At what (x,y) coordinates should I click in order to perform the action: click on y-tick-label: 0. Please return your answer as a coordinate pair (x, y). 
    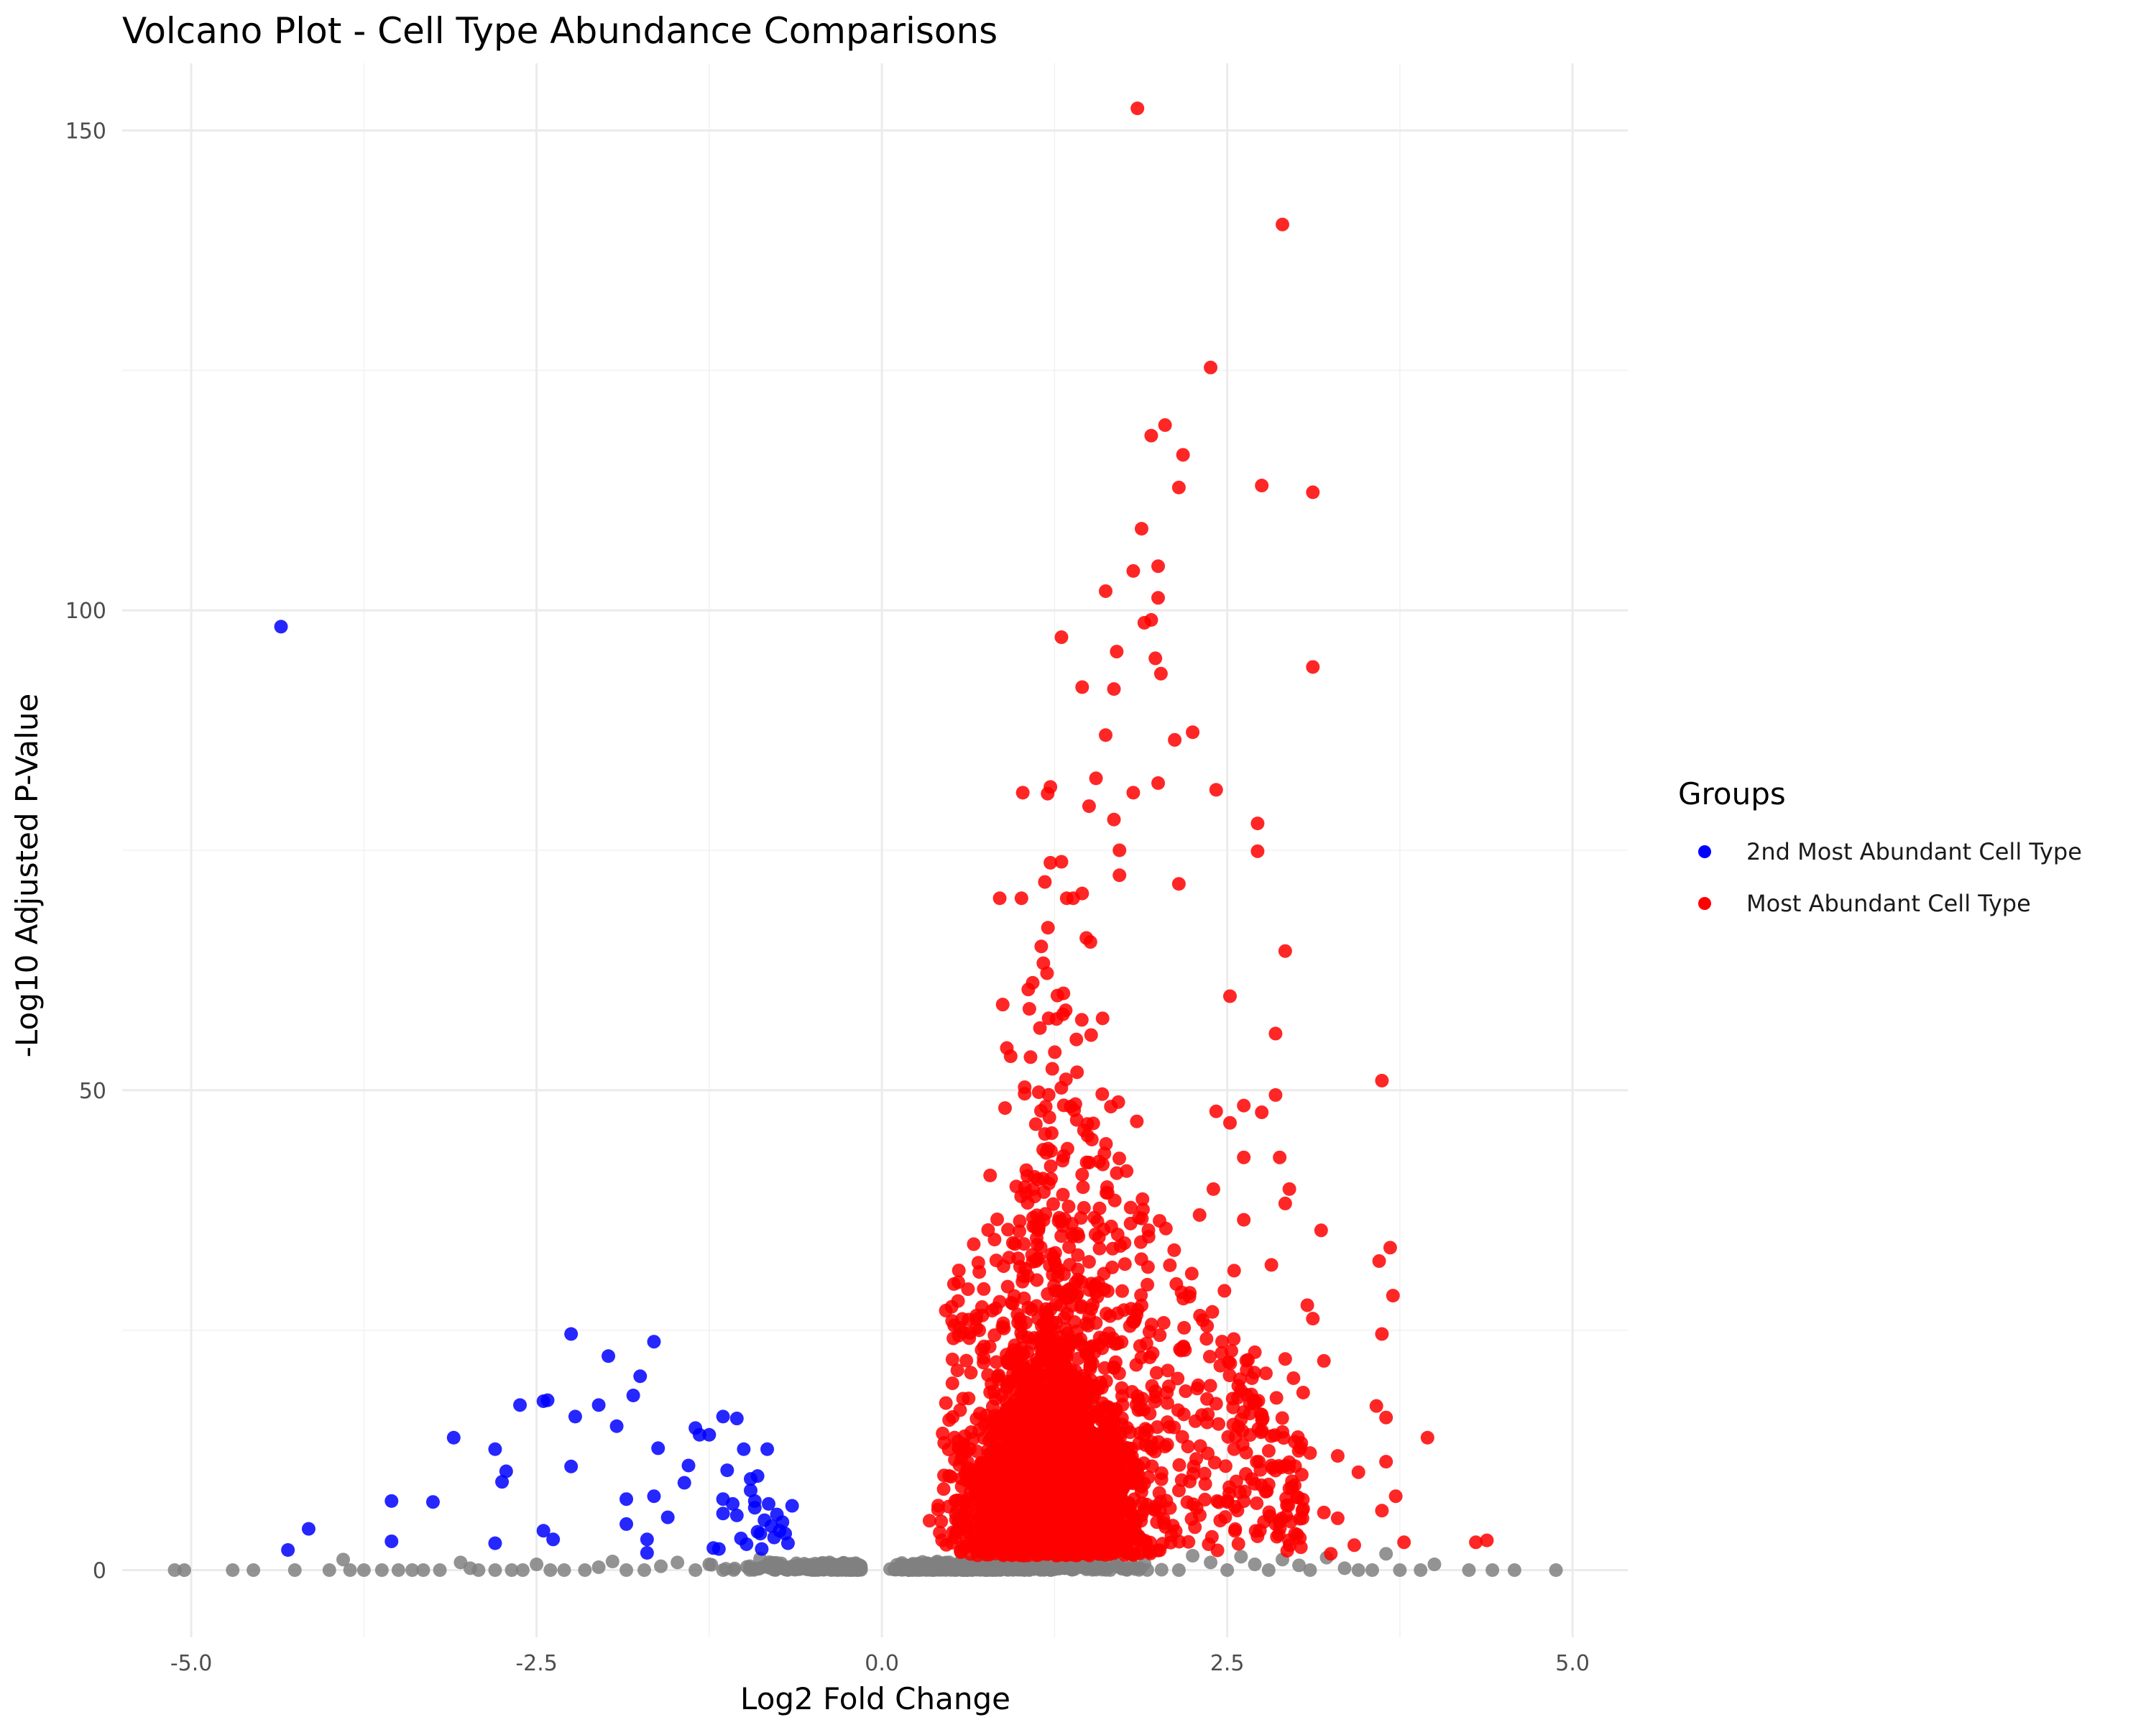
    Looking at the image, I should click on (99, 1571).